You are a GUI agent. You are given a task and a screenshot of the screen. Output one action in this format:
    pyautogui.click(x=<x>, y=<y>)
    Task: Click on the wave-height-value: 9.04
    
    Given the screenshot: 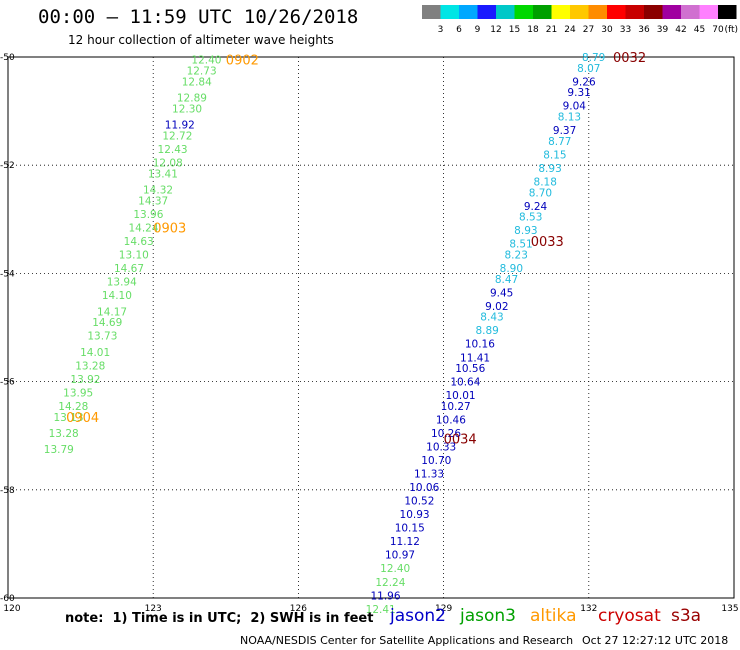 What is the action you would take?
    pyautogui.click(x=575, y=107)
    